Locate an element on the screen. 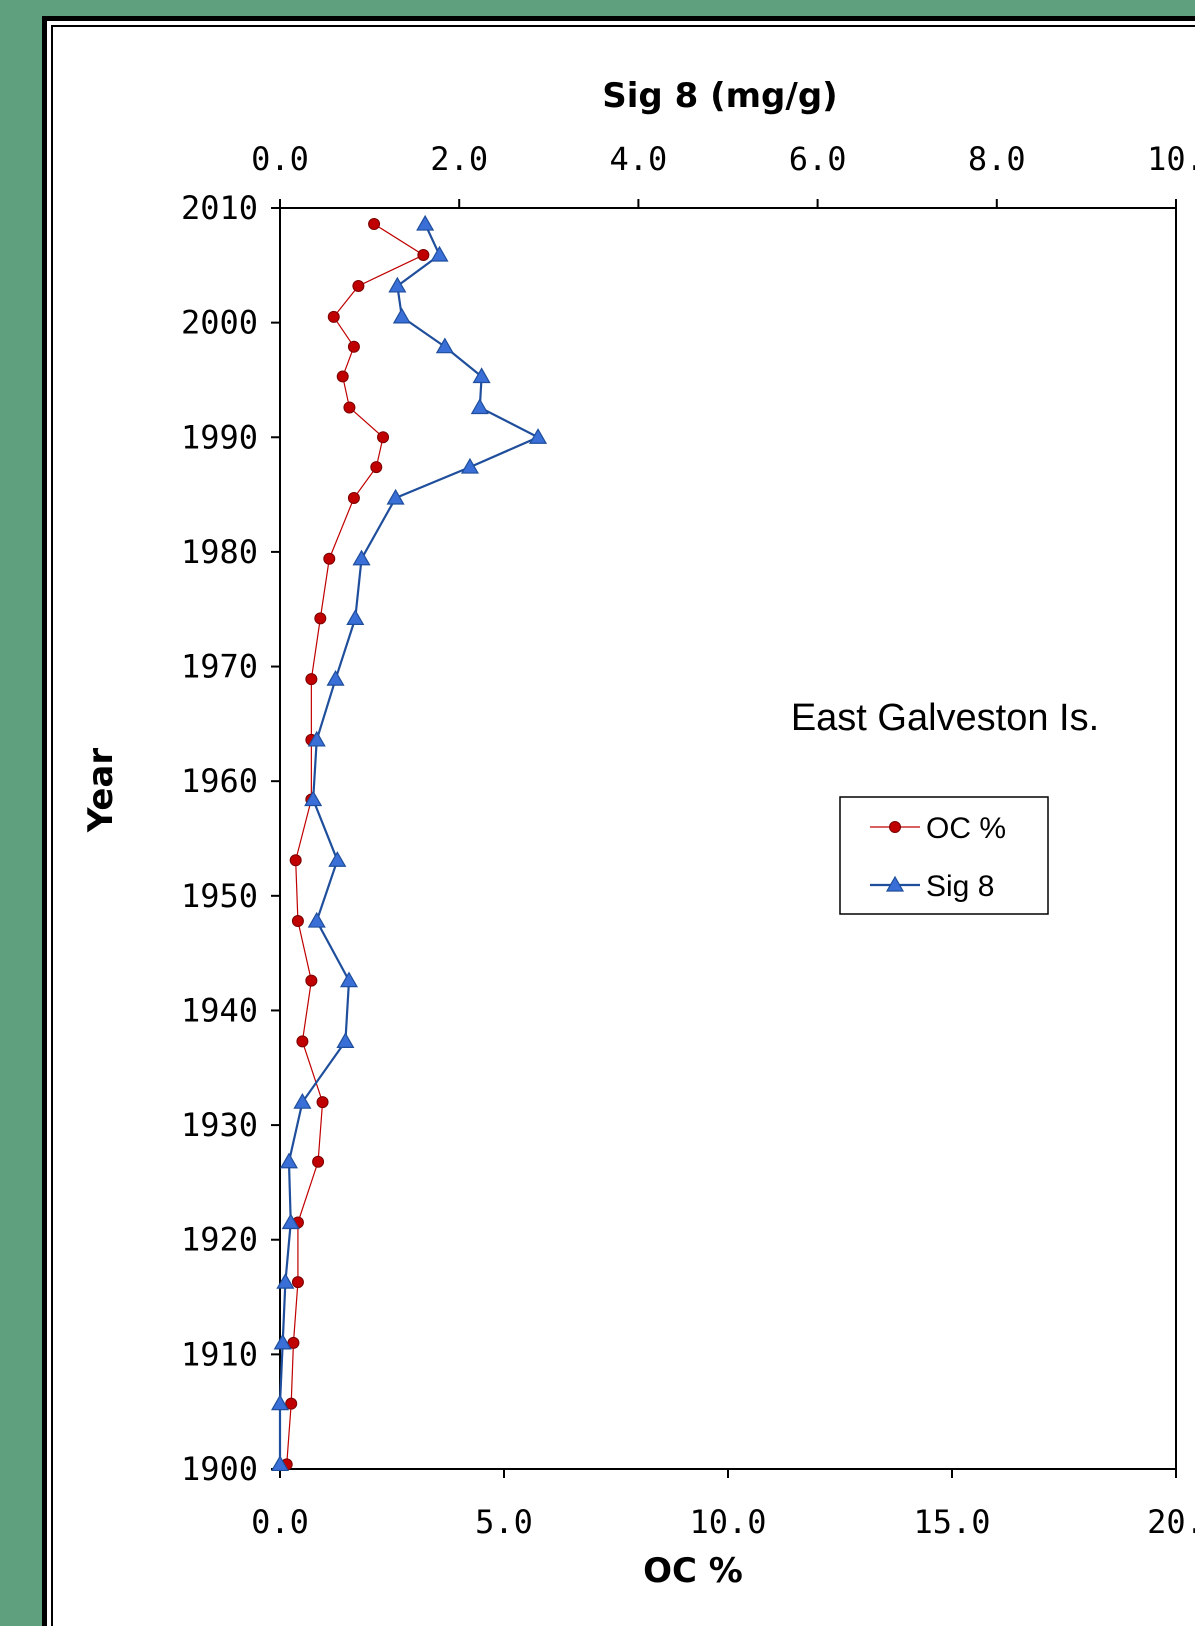 This screenshot has width=1195, height=1626. bottom-tick-label: 10.0 is located at coordinates (727, 1522).